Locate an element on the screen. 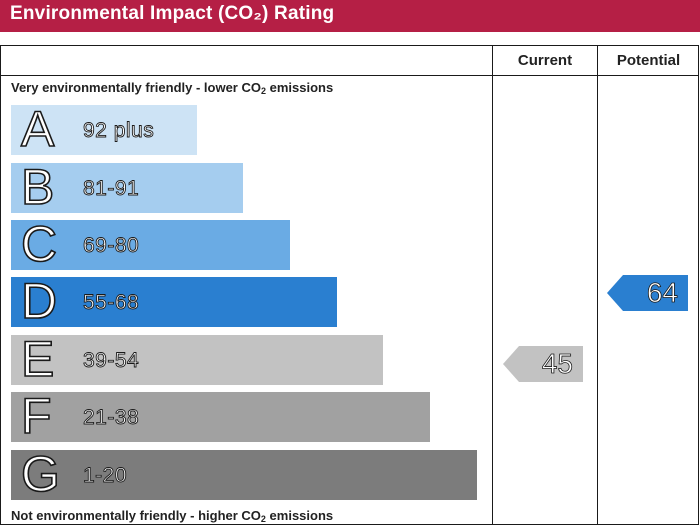  bottom-note-subscript: 2 is located at coordinates (263, 519).